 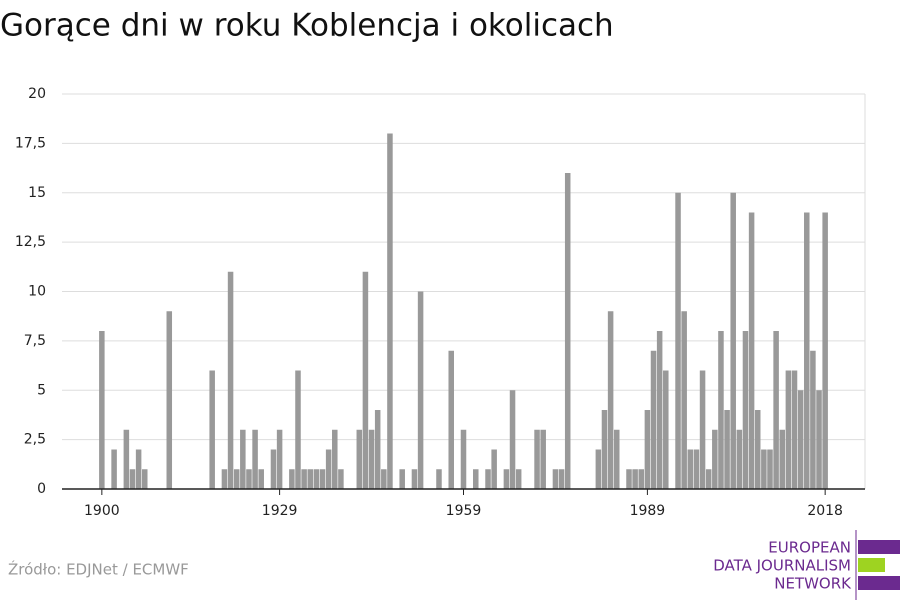 What do you see at coordinates (307, 26) in the screenshot?
I see `chart-title: Gorące dni w roku Koblencja i okolicach` at bounding box center [307, 26].